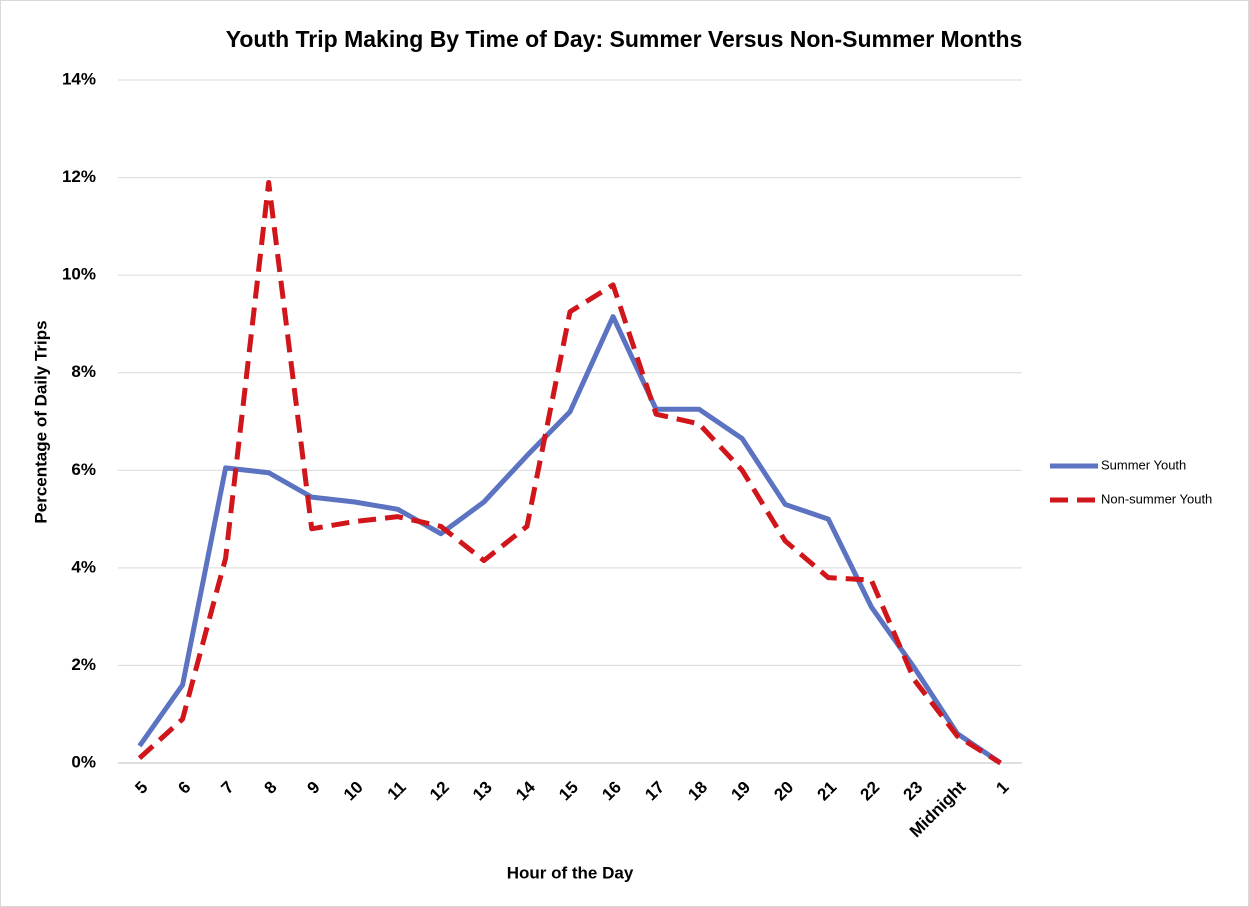  I want to click on y-tick-label: 8%, so click(83, 371).